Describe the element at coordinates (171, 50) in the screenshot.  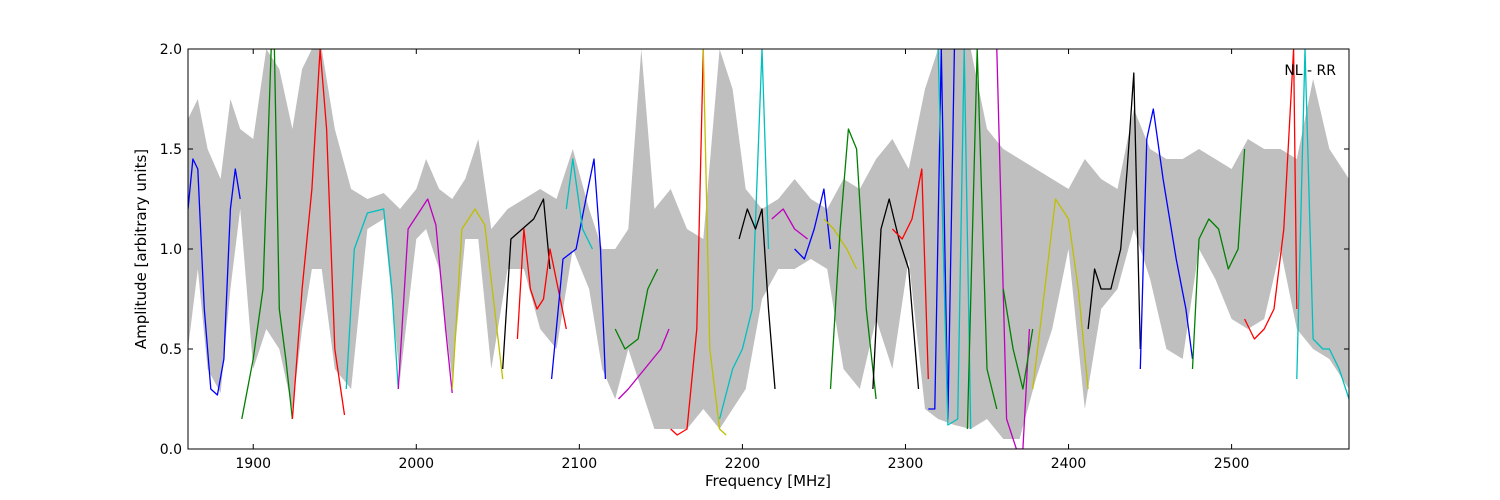
I see `y-tick-label: 2.0` at that location.